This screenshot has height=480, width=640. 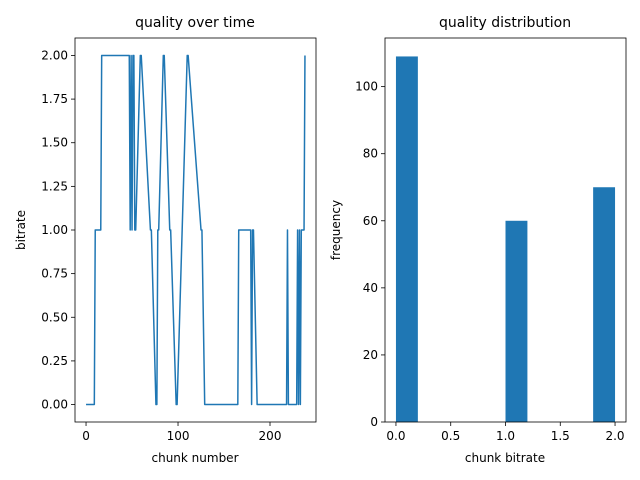 I want to click on histogram-xtick-label: 1.5, so click(x=560, y=436).